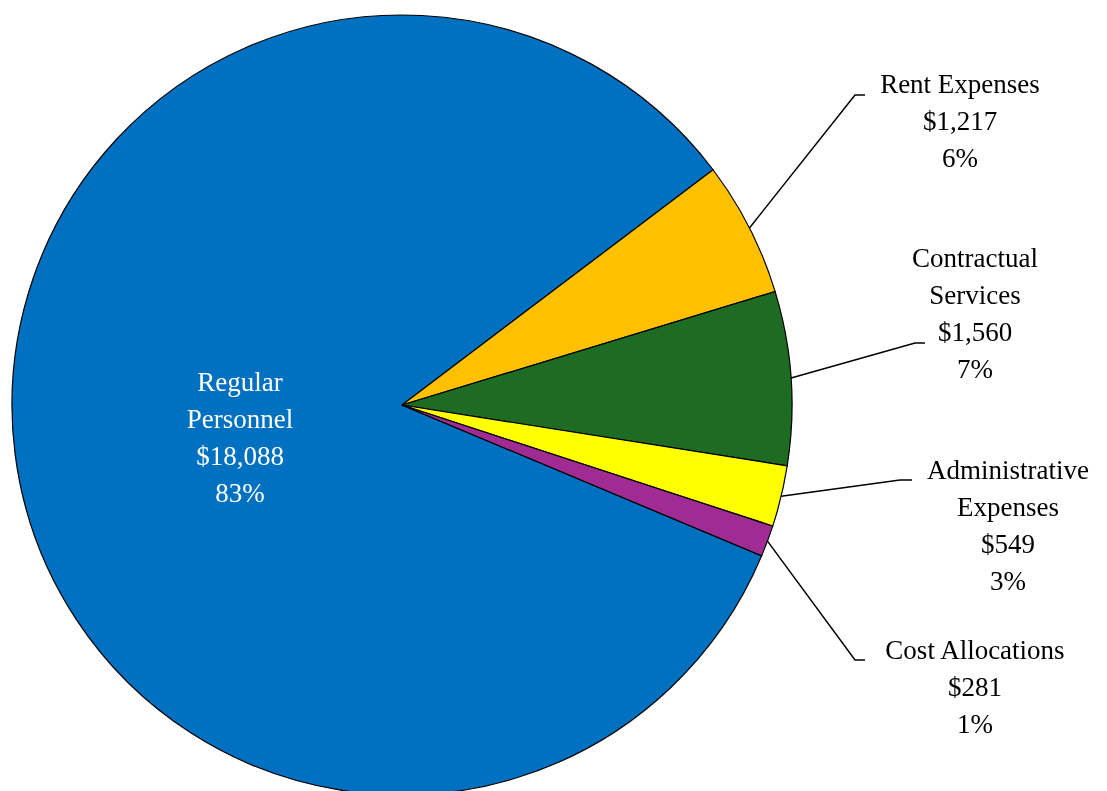 The height and width of the screenshot is (791, 1107). I want to click on data-label: $281 1%, so click(975, 705).